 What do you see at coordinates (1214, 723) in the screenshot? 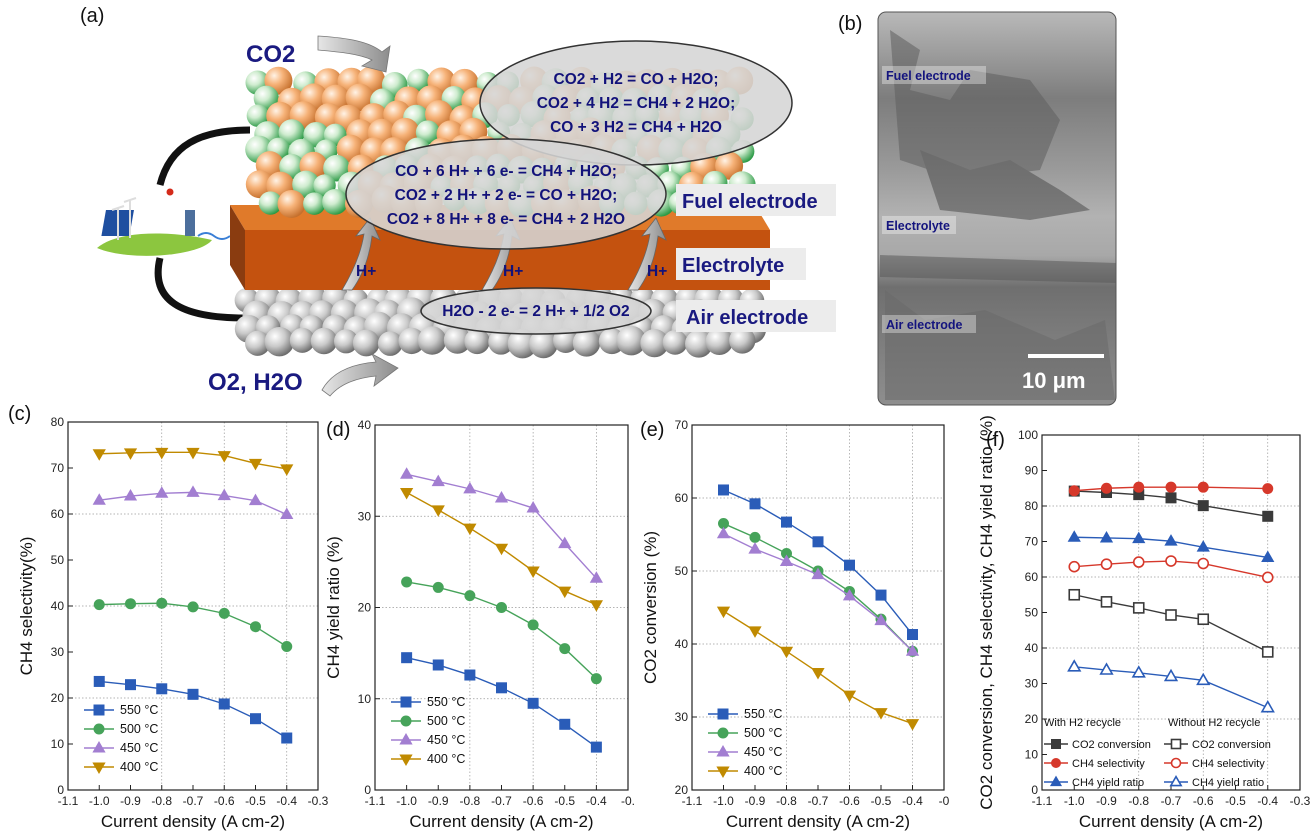
I see `legend-header-without: Without H2 recycle` at bounding box center [1214, 723].